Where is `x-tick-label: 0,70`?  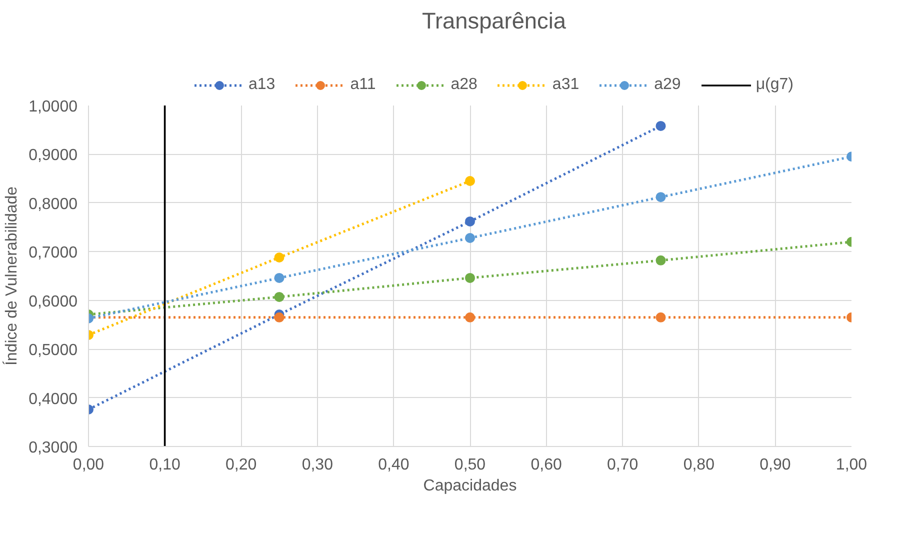 x-tick-label: 0,70 is located at coordinates (622, 465).